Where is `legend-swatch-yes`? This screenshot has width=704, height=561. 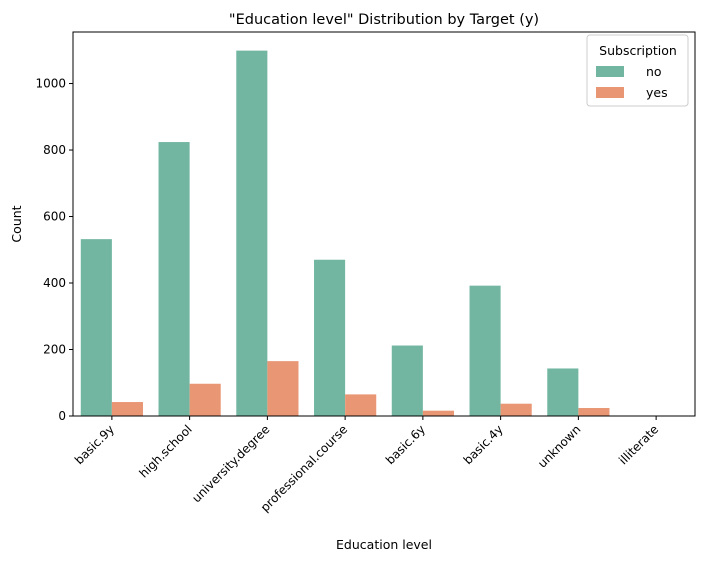 legend-swatch-yes is located at coordinates (610, 92).